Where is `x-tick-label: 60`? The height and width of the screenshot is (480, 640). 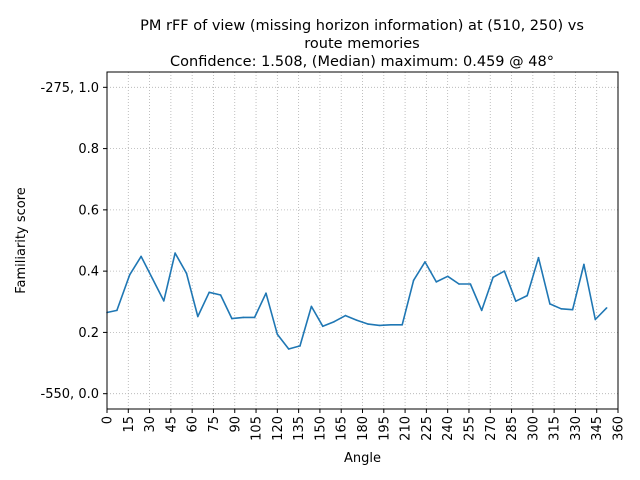 x-tick-label: 60 is located at coordinates (193, 424).